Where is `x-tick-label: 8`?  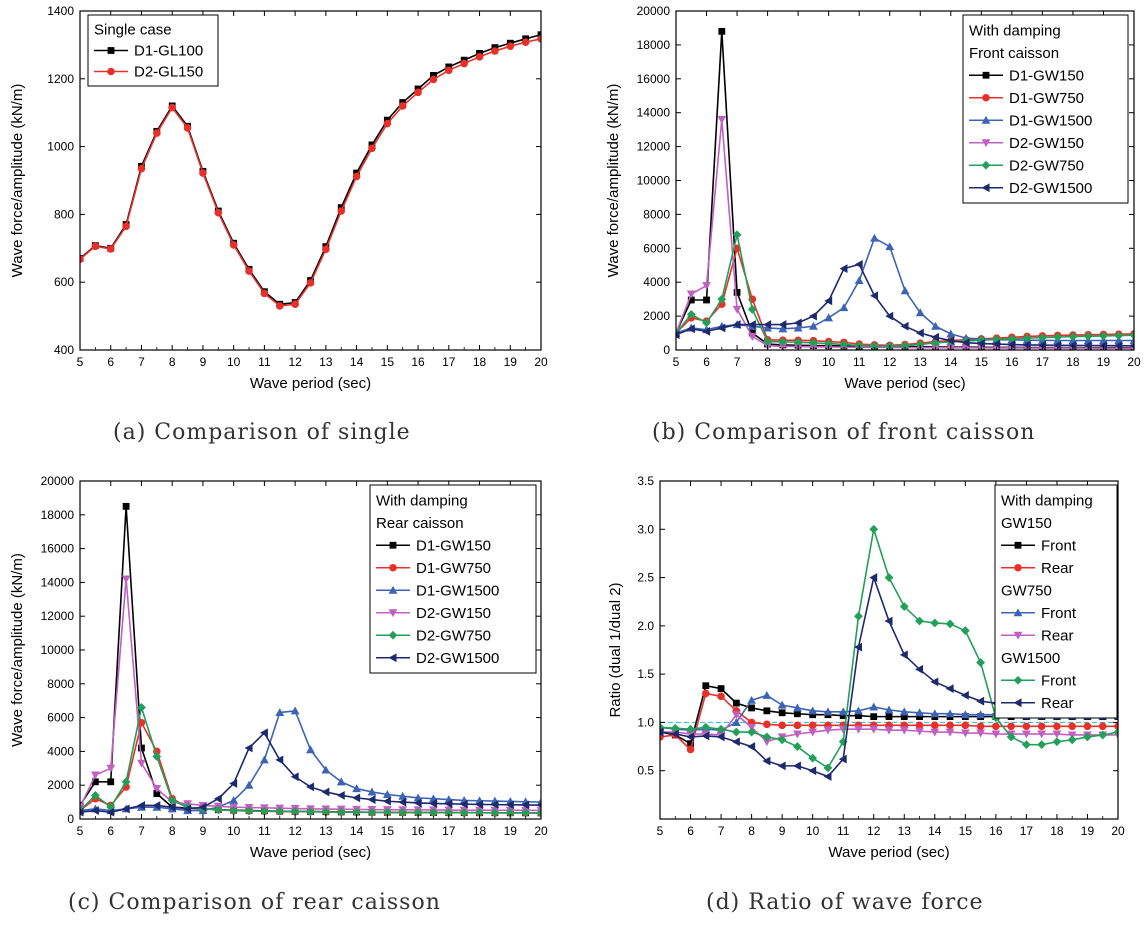 x-tick-label: 8 is located at coordinates (767, 362).